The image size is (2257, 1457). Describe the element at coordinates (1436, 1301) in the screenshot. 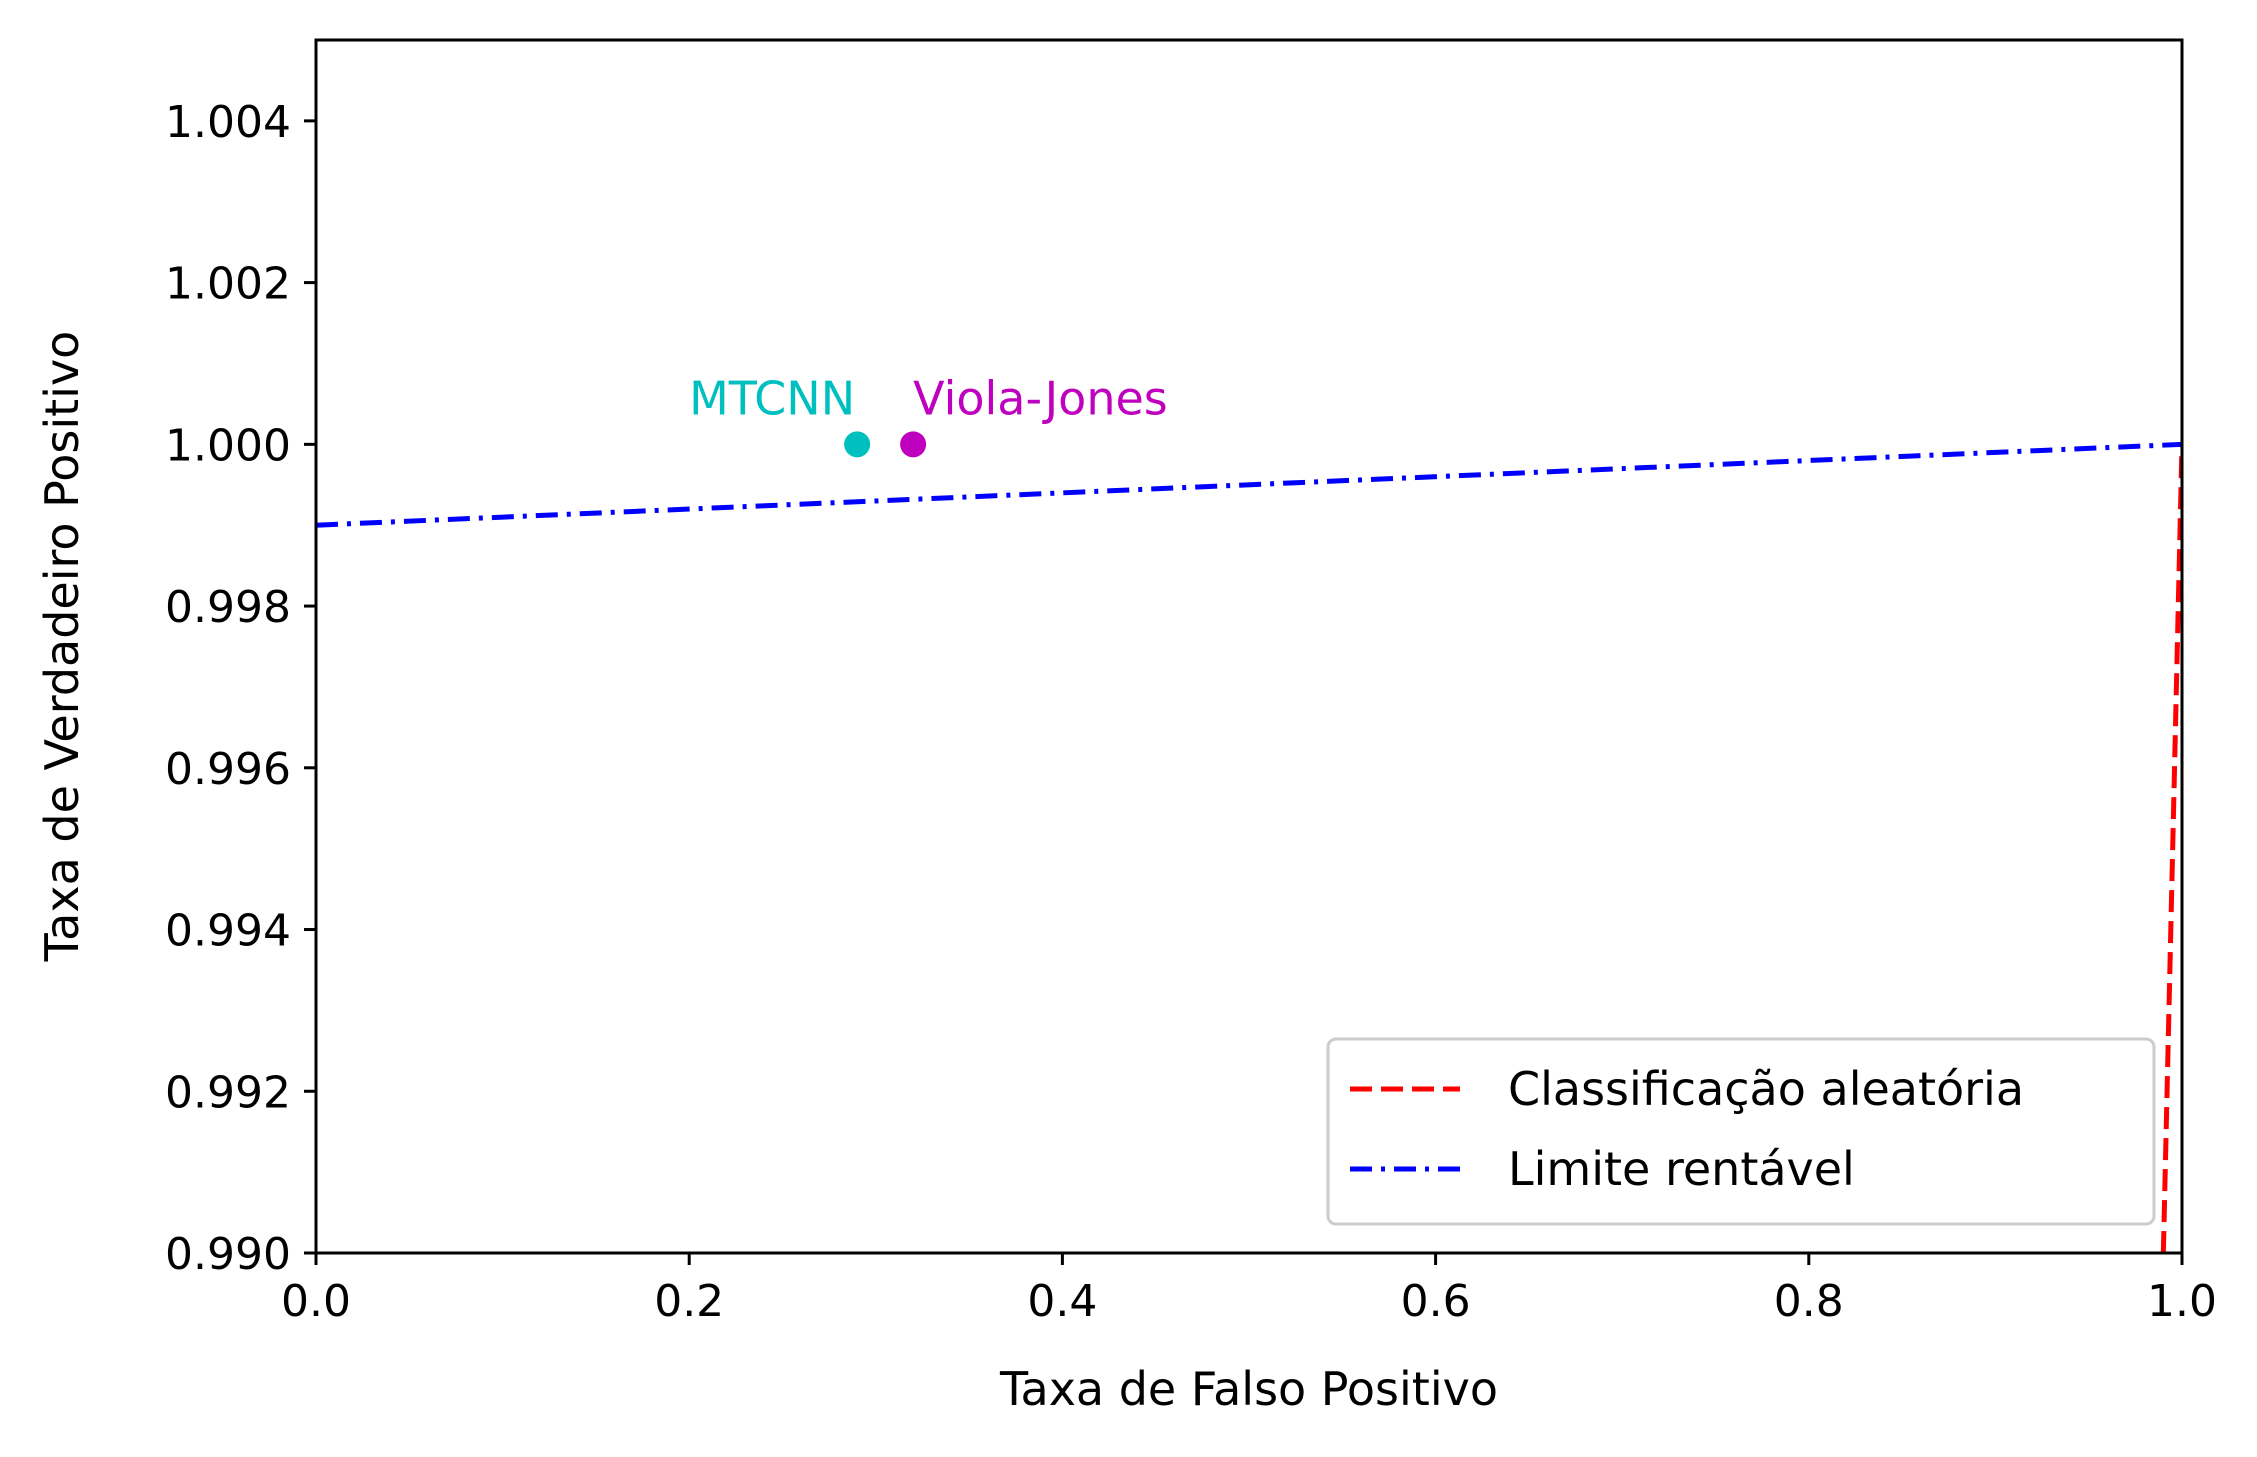

I see `x-tick-label: 0.6` at that location.